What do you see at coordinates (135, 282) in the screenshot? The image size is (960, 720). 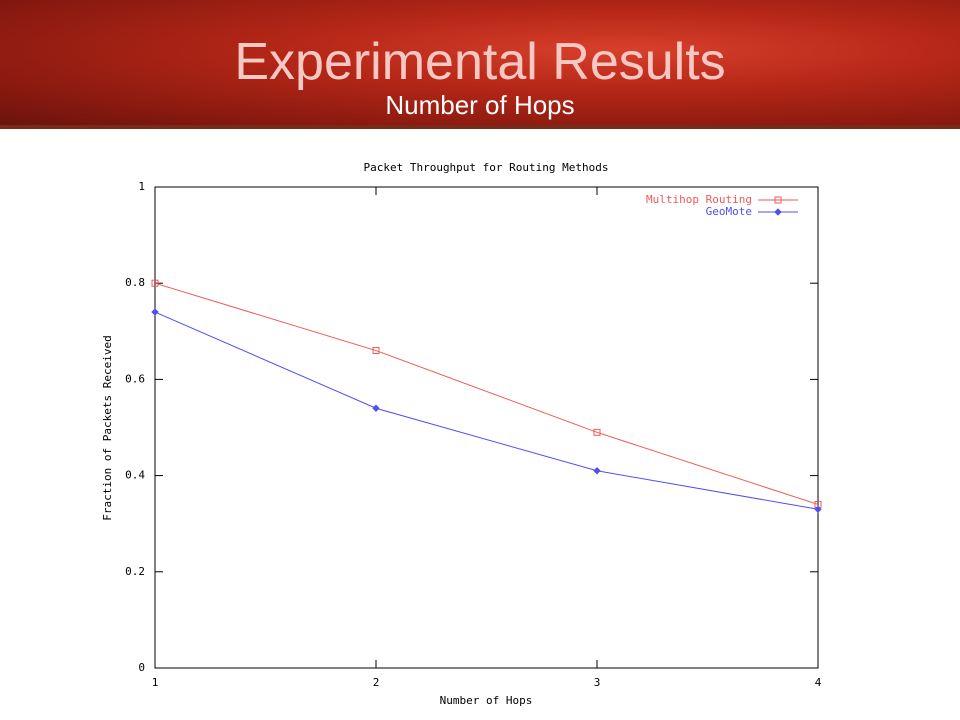 I see `y-tick-label: 0.8` at bounding box center [135, 282].